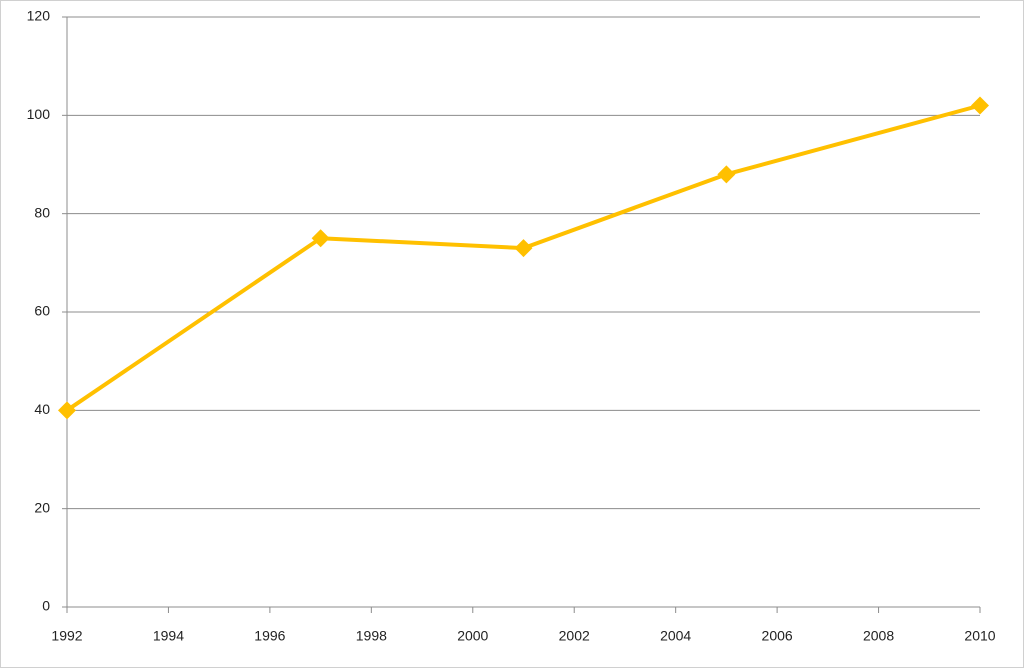  I want to click on x-tick-label: 1994, so click(168, 636).